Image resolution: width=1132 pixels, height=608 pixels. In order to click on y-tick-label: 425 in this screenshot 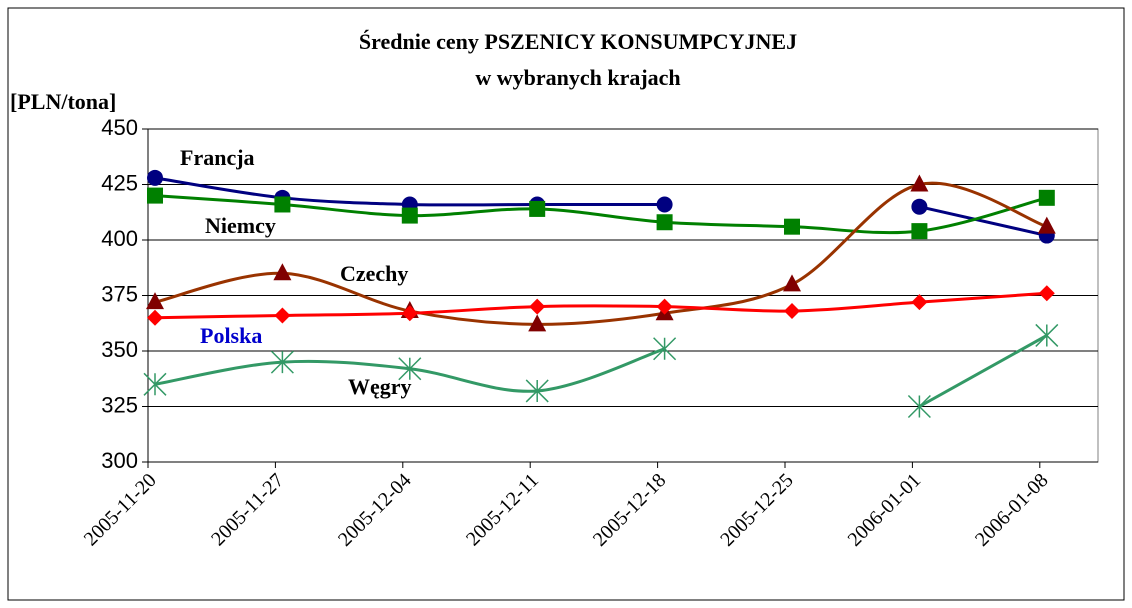, I will do `click(119, 182)`.